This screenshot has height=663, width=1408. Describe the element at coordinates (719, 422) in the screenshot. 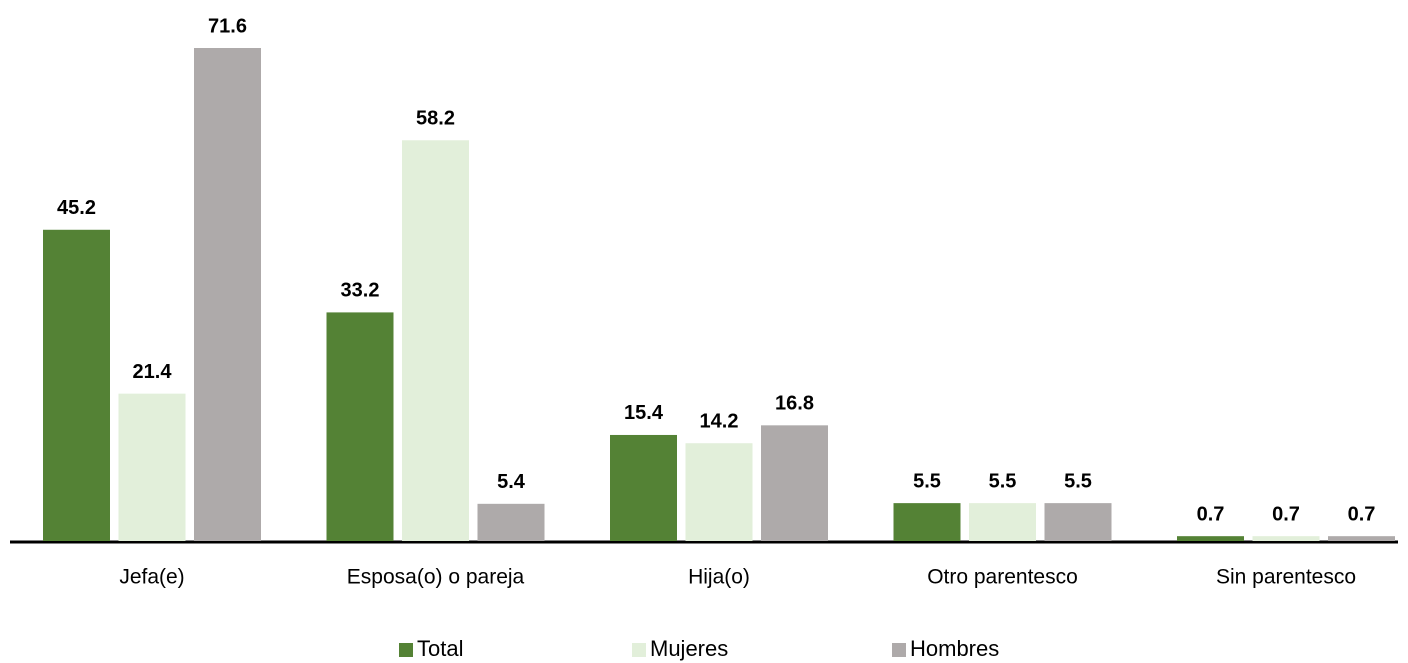

I see `value-label: 14.2` at that location.